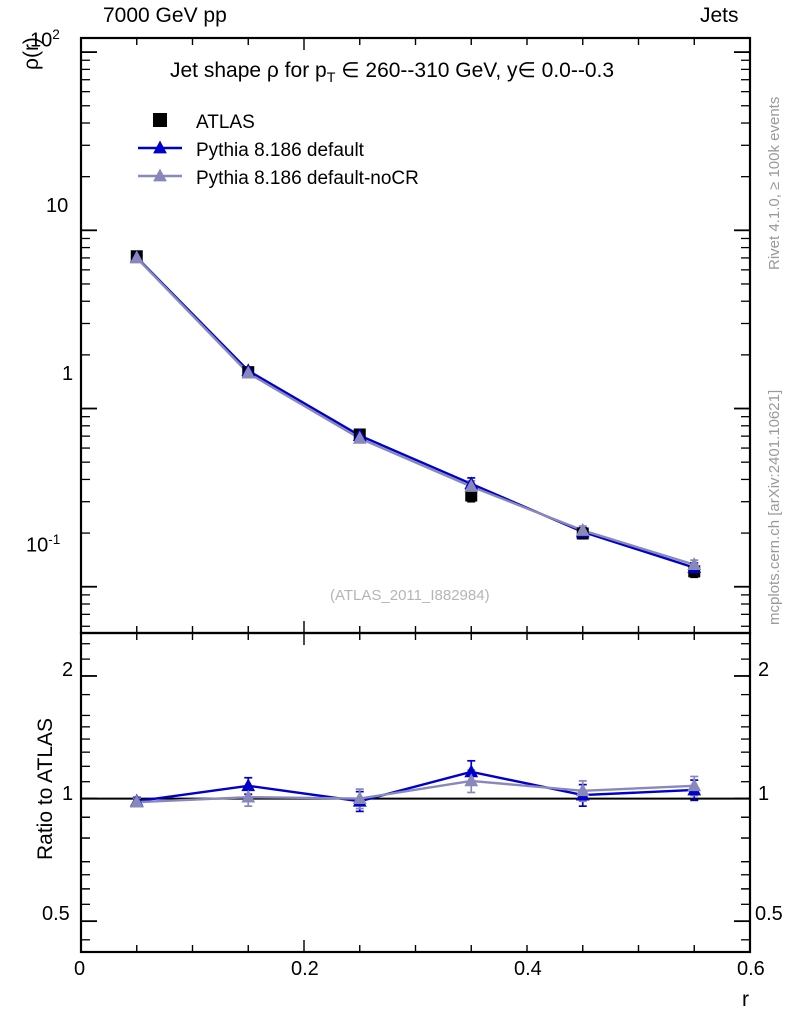  Describe the element at coordinates (410, 595) in the screenshot. I see `analysis-watermark: (ATLAS_2011_I882984)` at that location.